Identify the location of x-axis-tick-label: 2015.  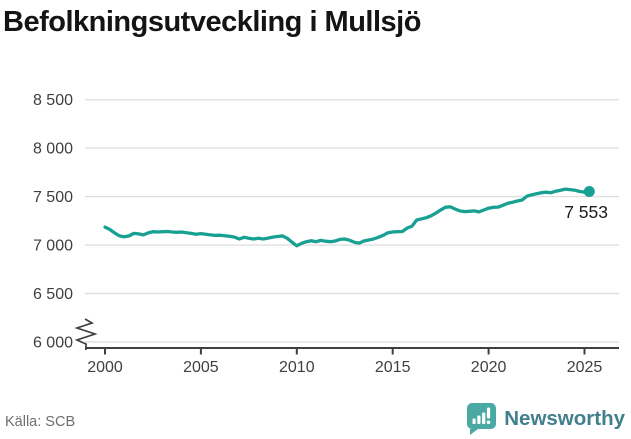
(393, 367).